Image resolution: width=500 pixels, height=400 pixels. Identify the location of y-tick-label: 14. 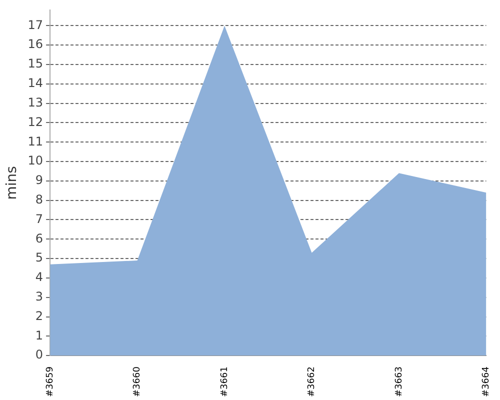
(36, 83).